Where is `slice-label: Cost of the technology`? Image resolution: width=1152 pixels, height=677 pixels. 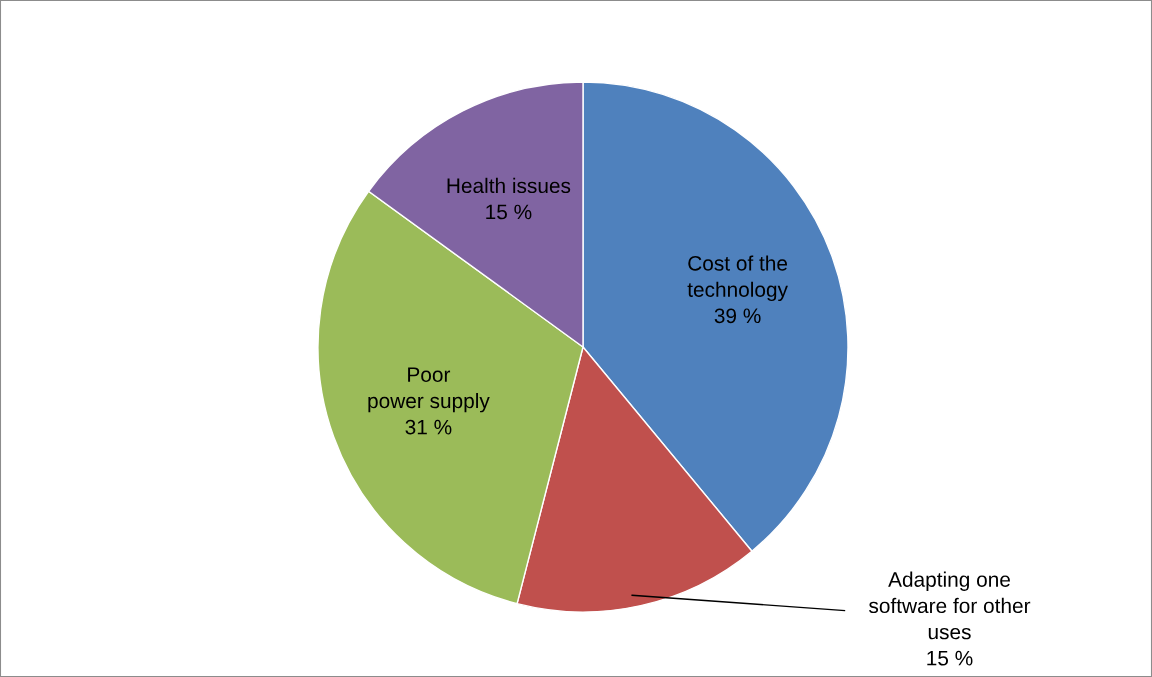
slice-label: Cost of the technology is located at coordinates (737, 278).